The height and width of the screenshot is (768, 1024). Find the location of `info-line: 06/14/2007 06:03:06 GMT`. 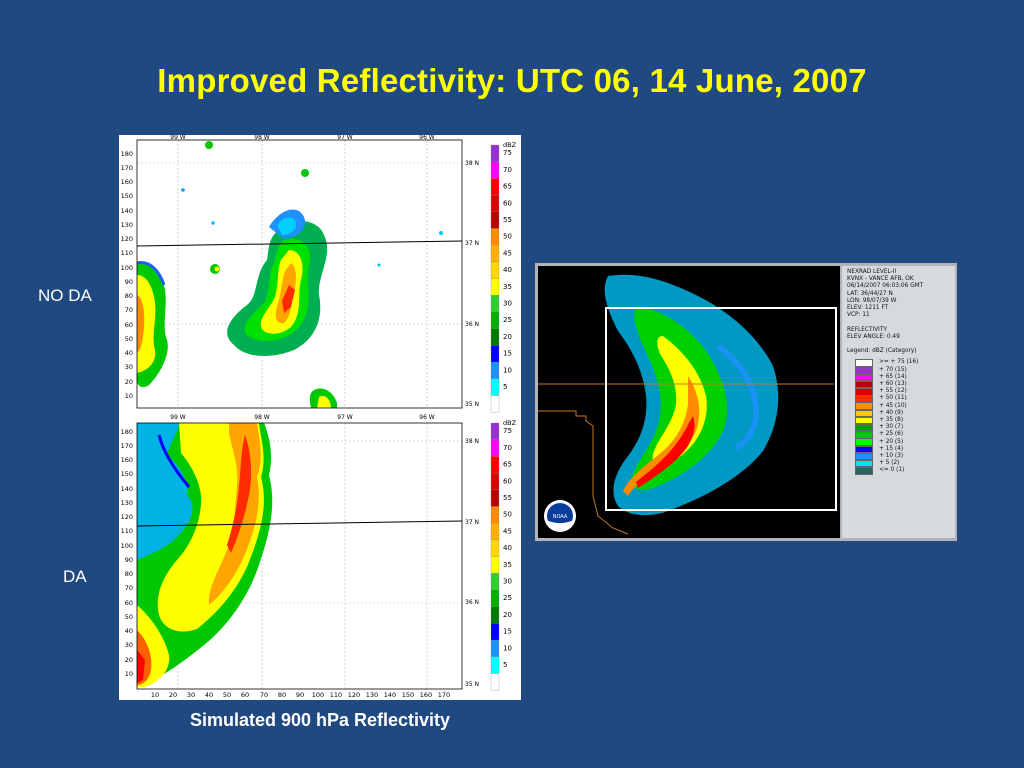

info-line: 06/14/2007 06:03:06 GMT is located at coordinates (885, 286).